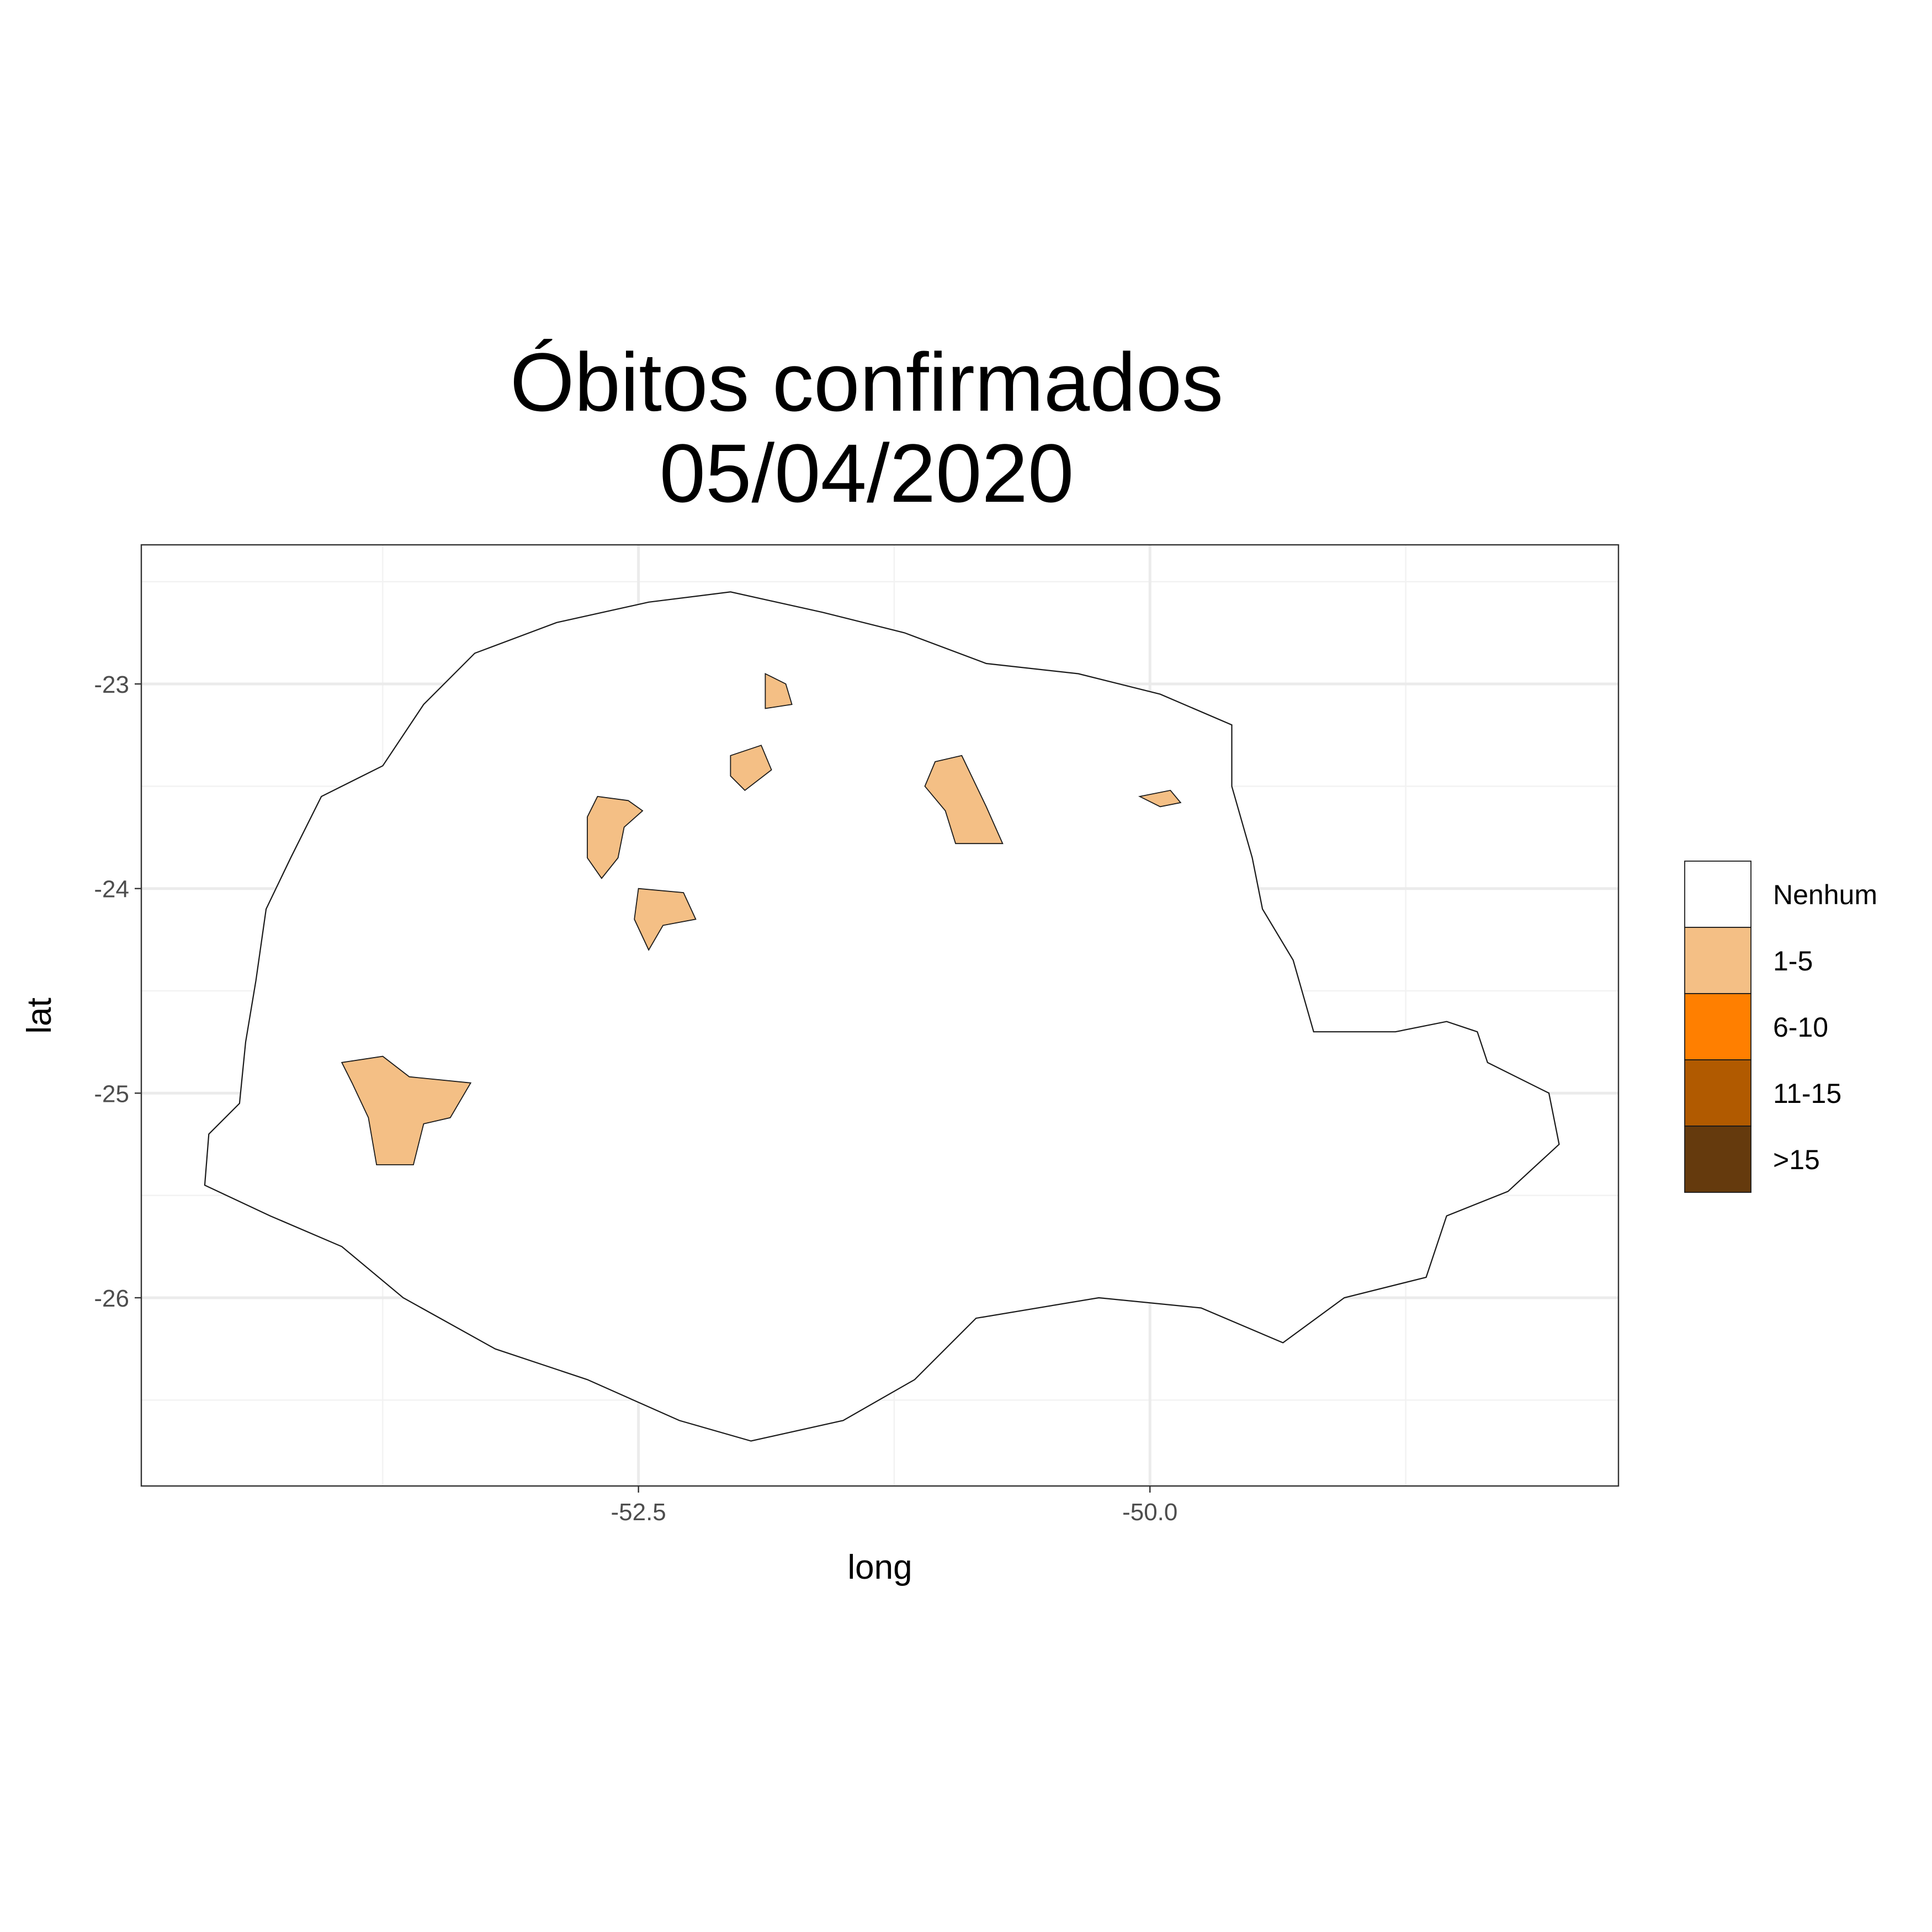  I want to click on chart-title: Óbitos confirmados 05/04/2020, so click(867, 428).